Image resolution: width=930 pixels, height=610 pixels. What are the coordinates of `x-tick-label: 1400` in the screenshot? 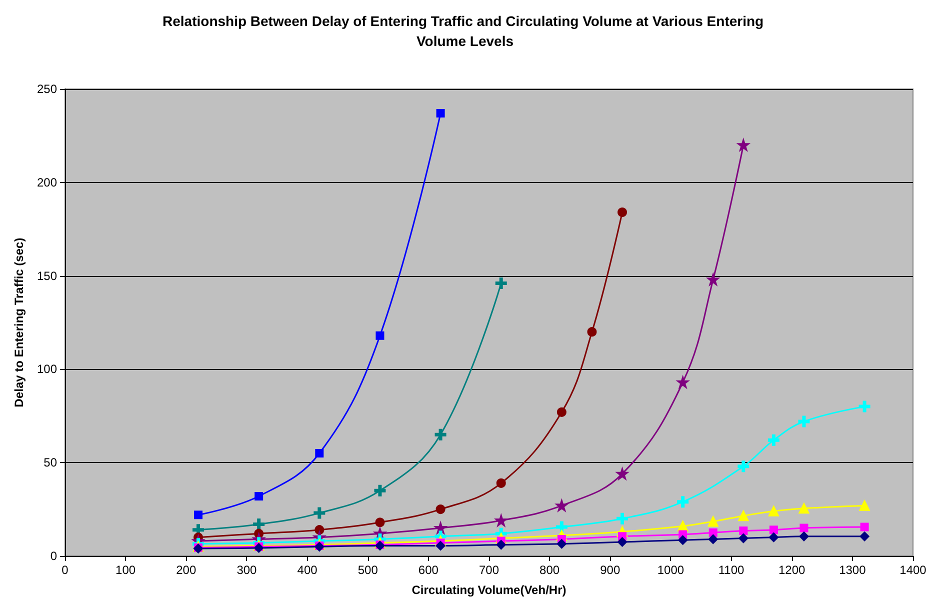 It's located at (913, 570).